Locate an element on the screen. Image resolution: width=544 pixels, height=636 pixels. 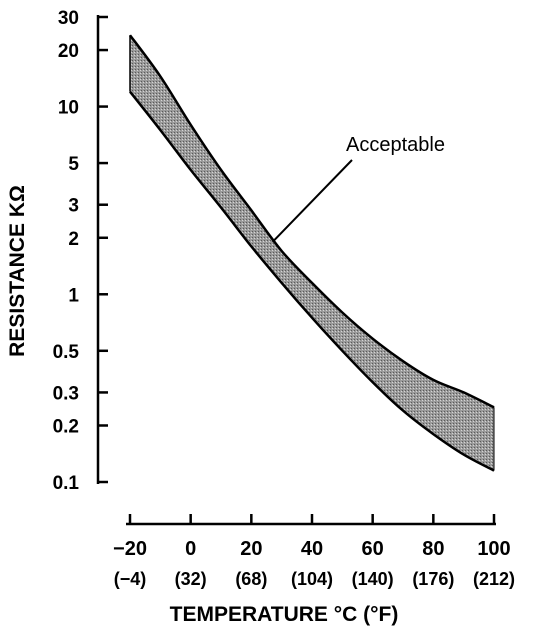
x-tick-label: 20 is located at coordinates (251, 549).